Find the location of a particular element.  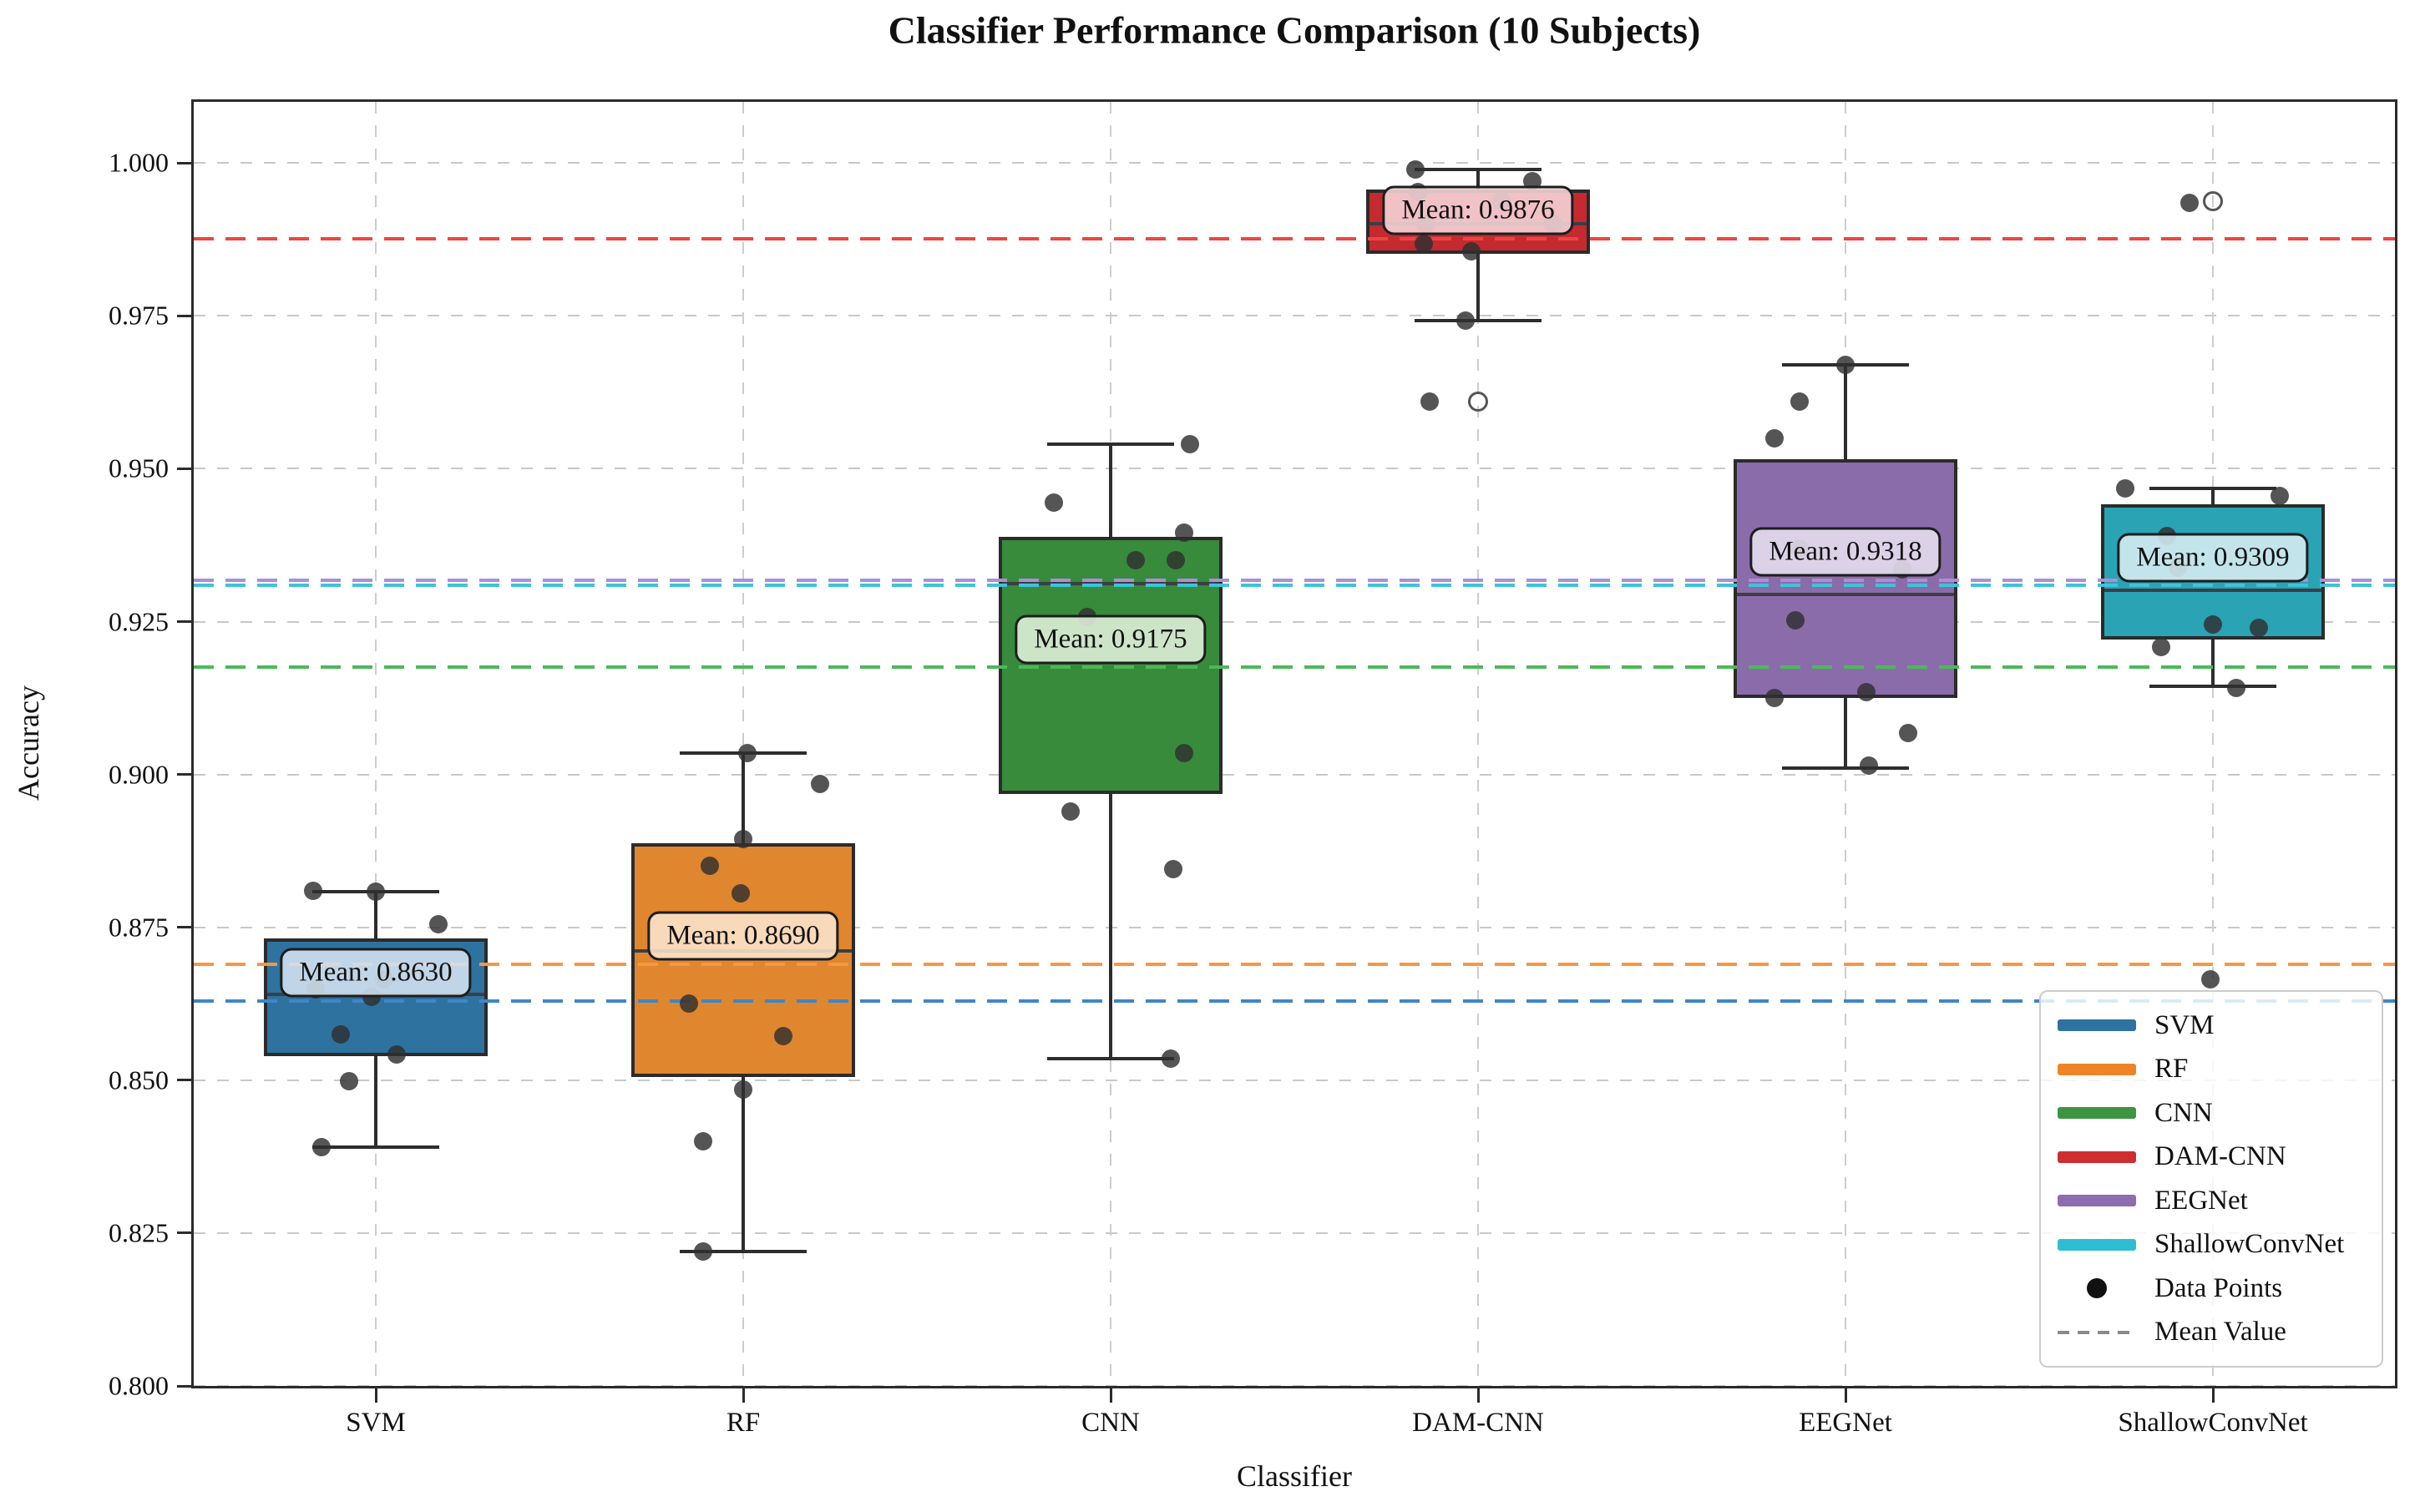

mean-line-CNN is located at coordinates (1295, 667).